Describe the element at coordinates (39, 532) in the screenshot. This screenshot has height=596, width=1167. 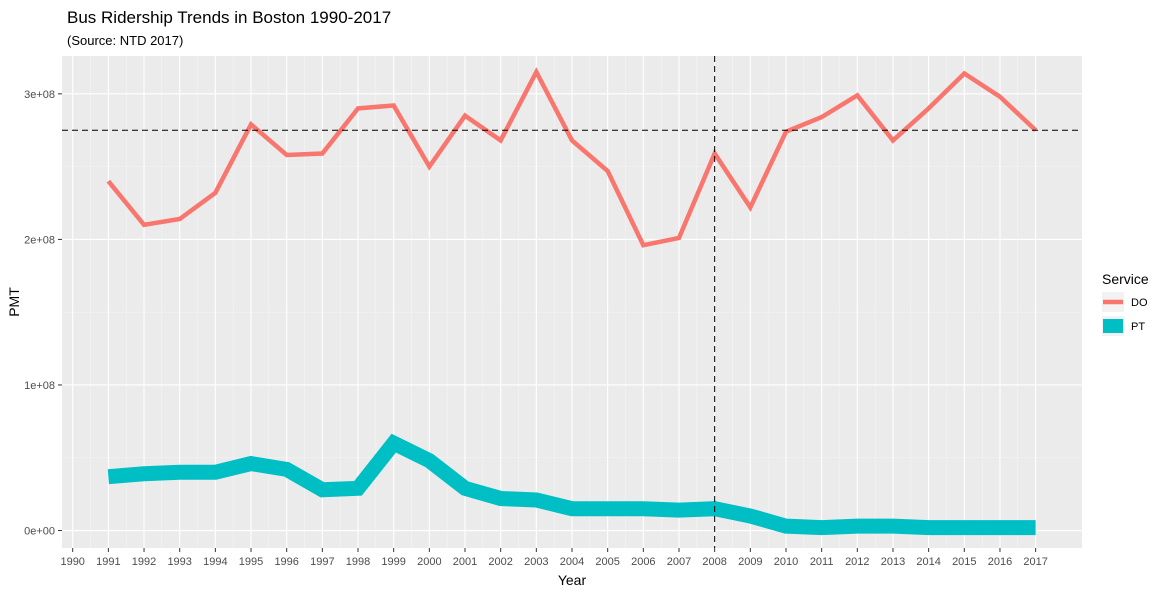
I see `y-tick-label: 0e+00` at that location.